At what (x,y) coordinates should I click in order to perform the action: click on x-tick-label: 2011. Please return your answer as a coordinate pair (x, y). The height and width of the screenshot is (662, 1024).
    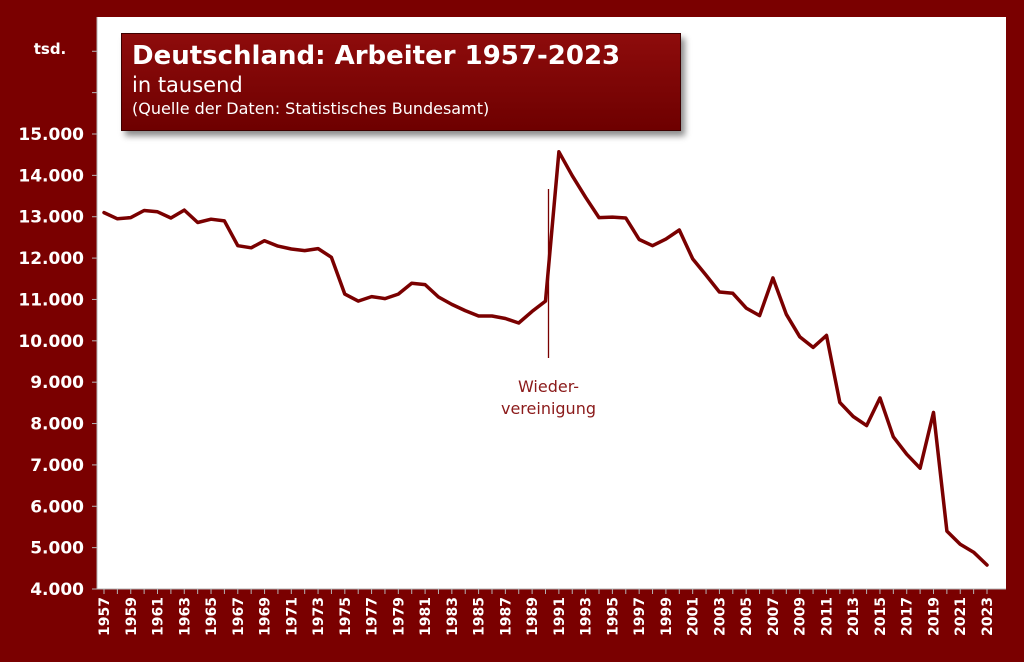
    Looking at the image, I should click on (827, 616).